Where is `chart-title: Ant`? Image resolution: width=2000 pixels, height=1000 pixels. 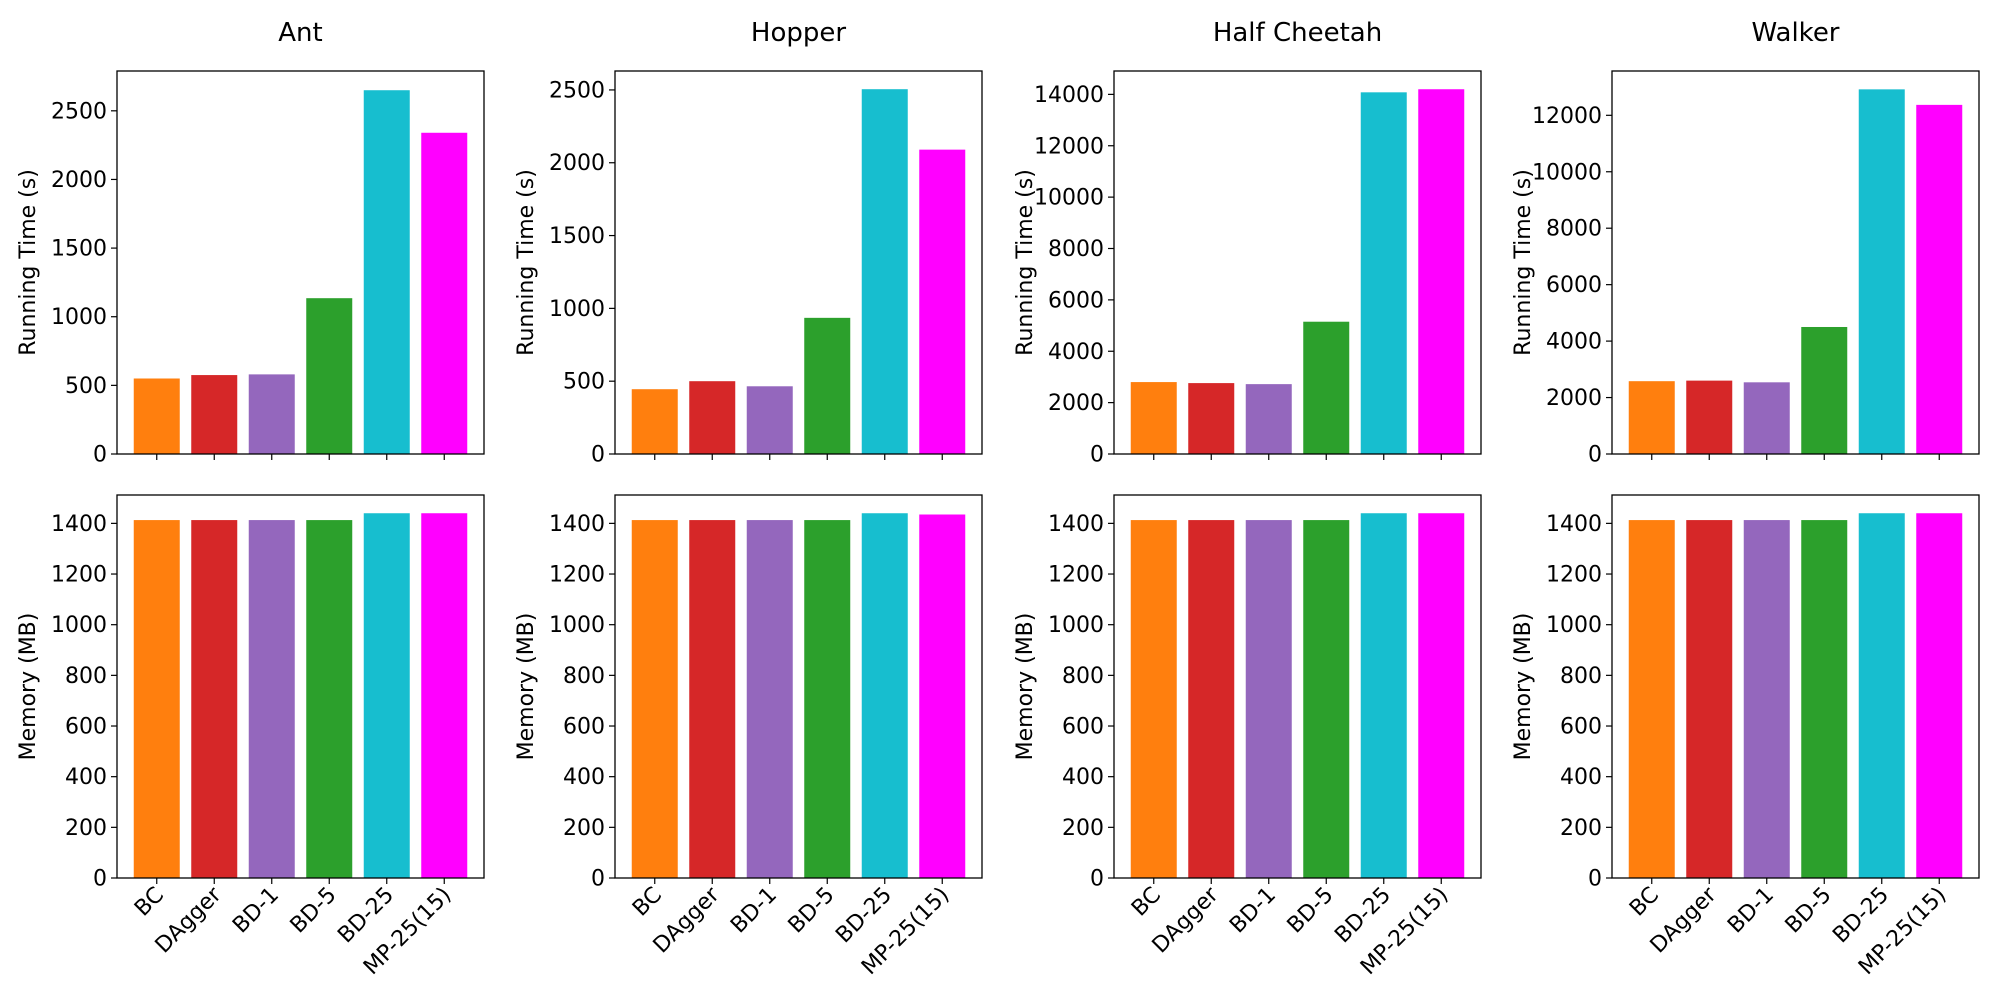
chart-title: Ant is located at coordinates (300, 33).